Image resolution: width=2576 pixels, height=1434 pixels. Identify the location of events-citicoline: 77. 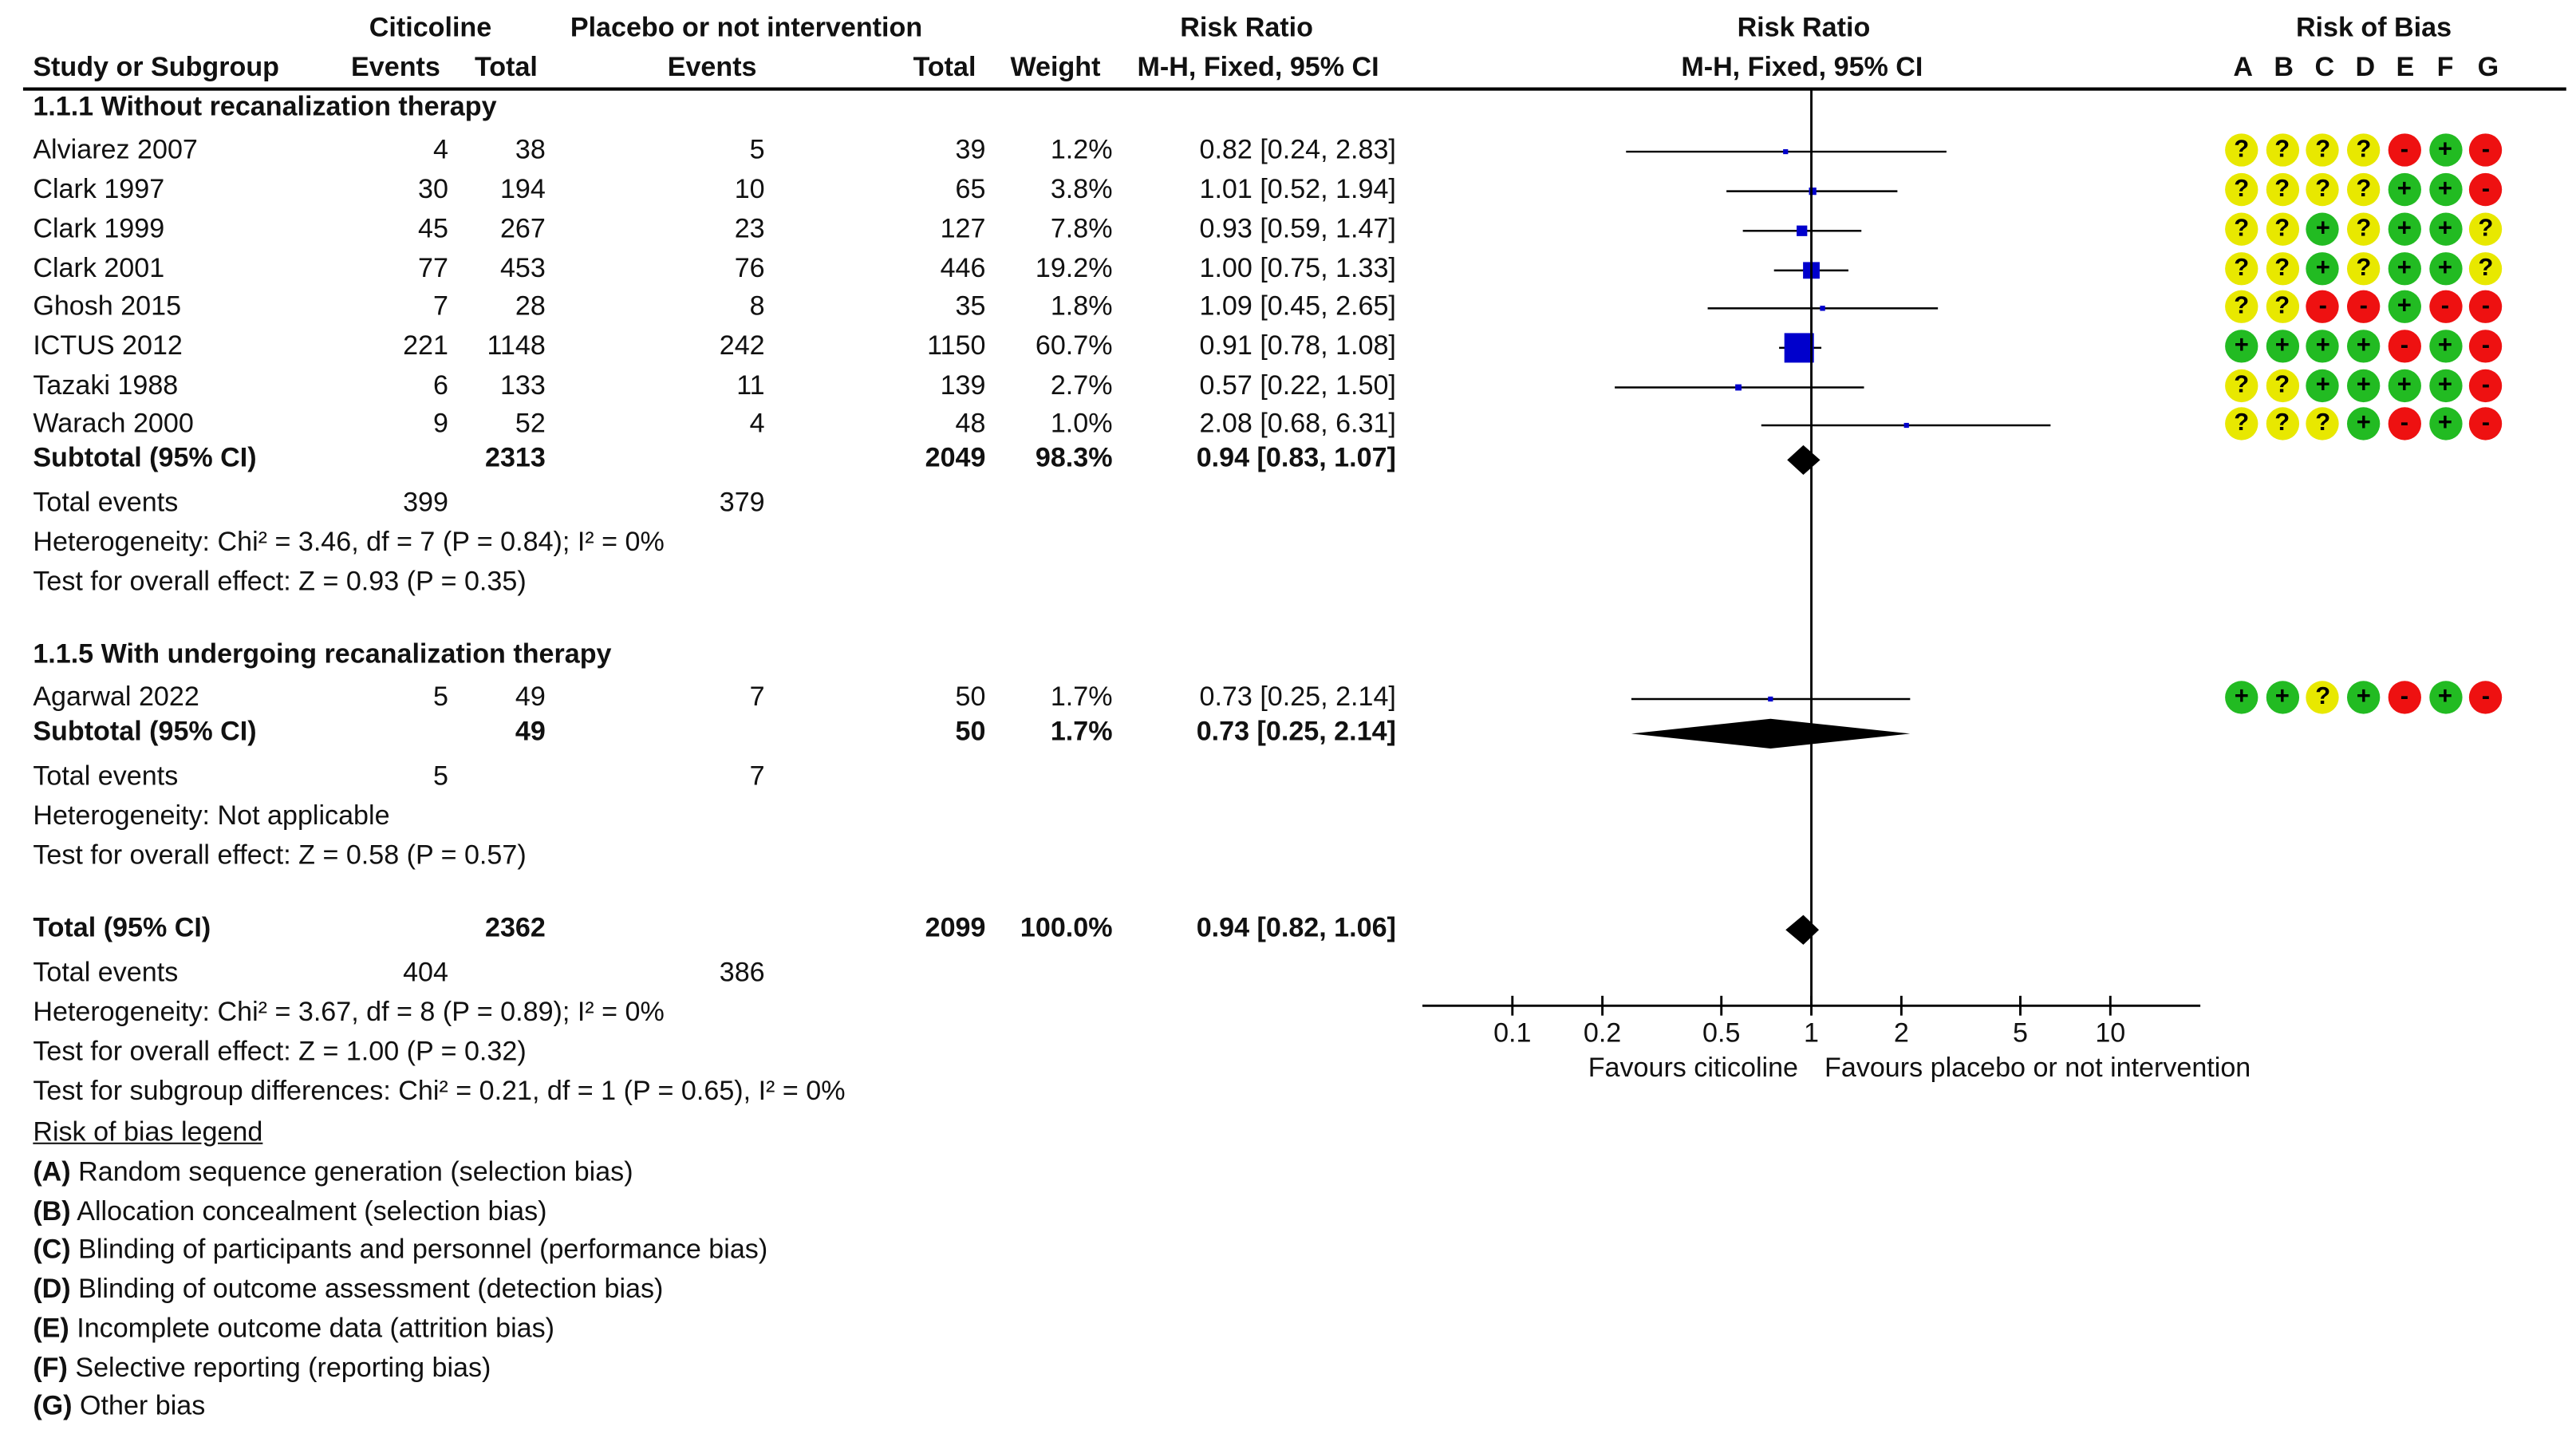
(433, 269).